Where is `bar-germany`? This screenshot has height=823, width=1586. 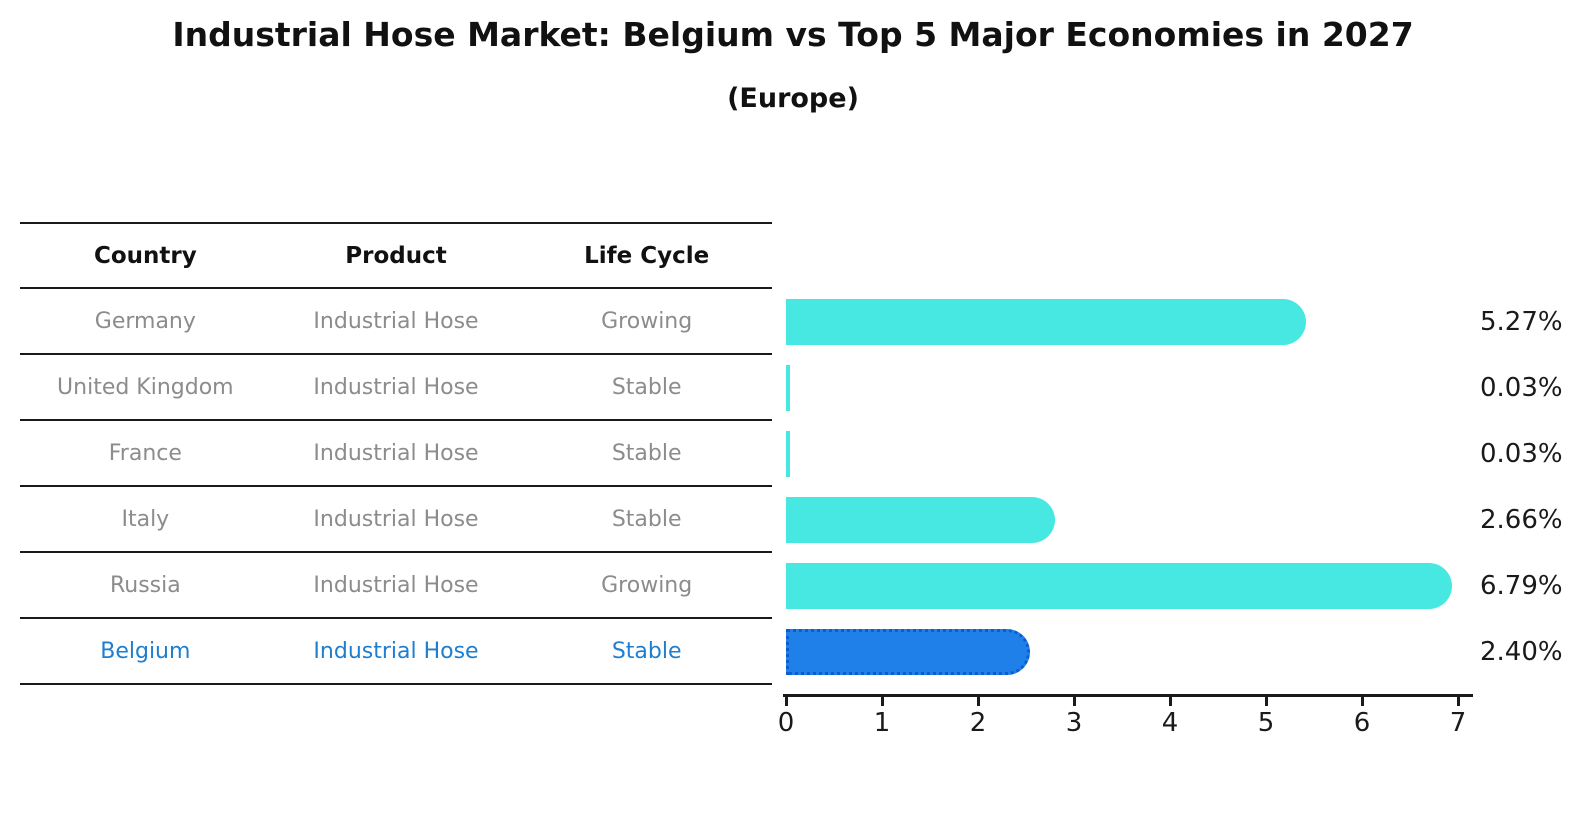 bar-germany is located at coordinates (1046, 322).